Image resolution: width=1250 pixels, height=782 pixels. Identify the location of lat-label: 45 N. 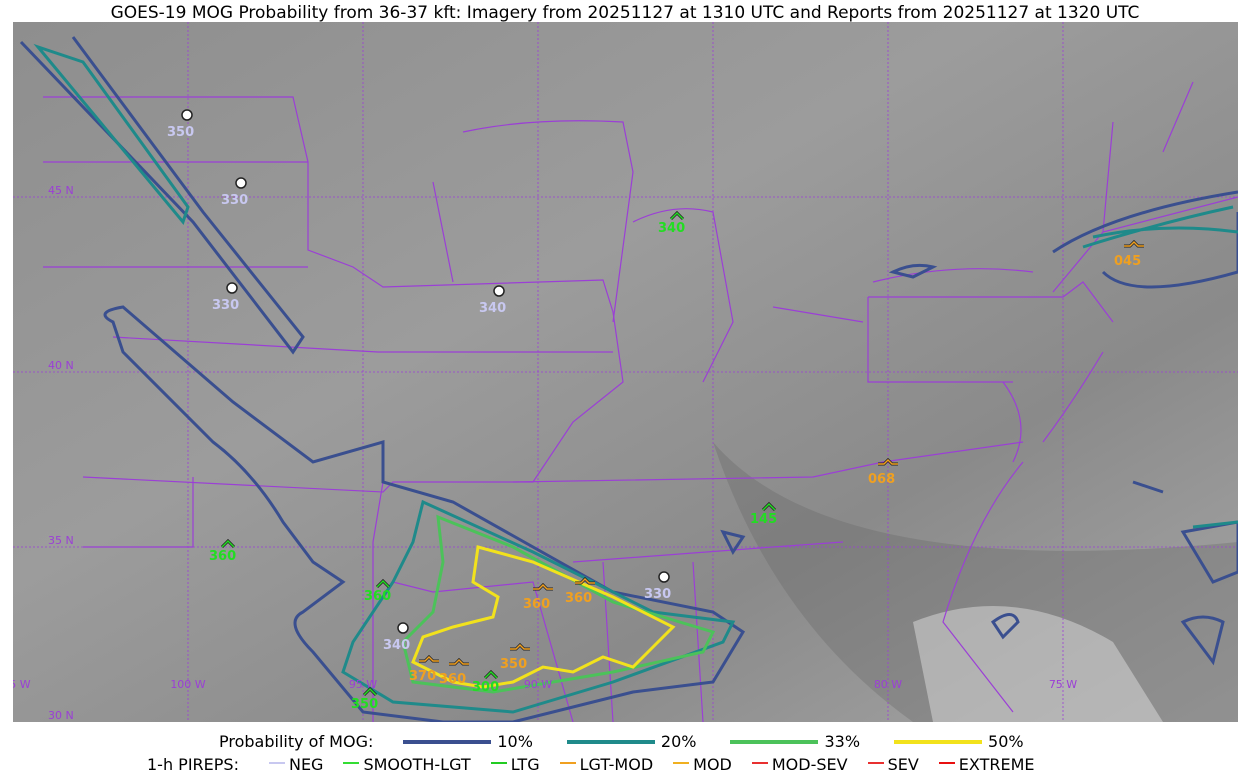
(61, 190).